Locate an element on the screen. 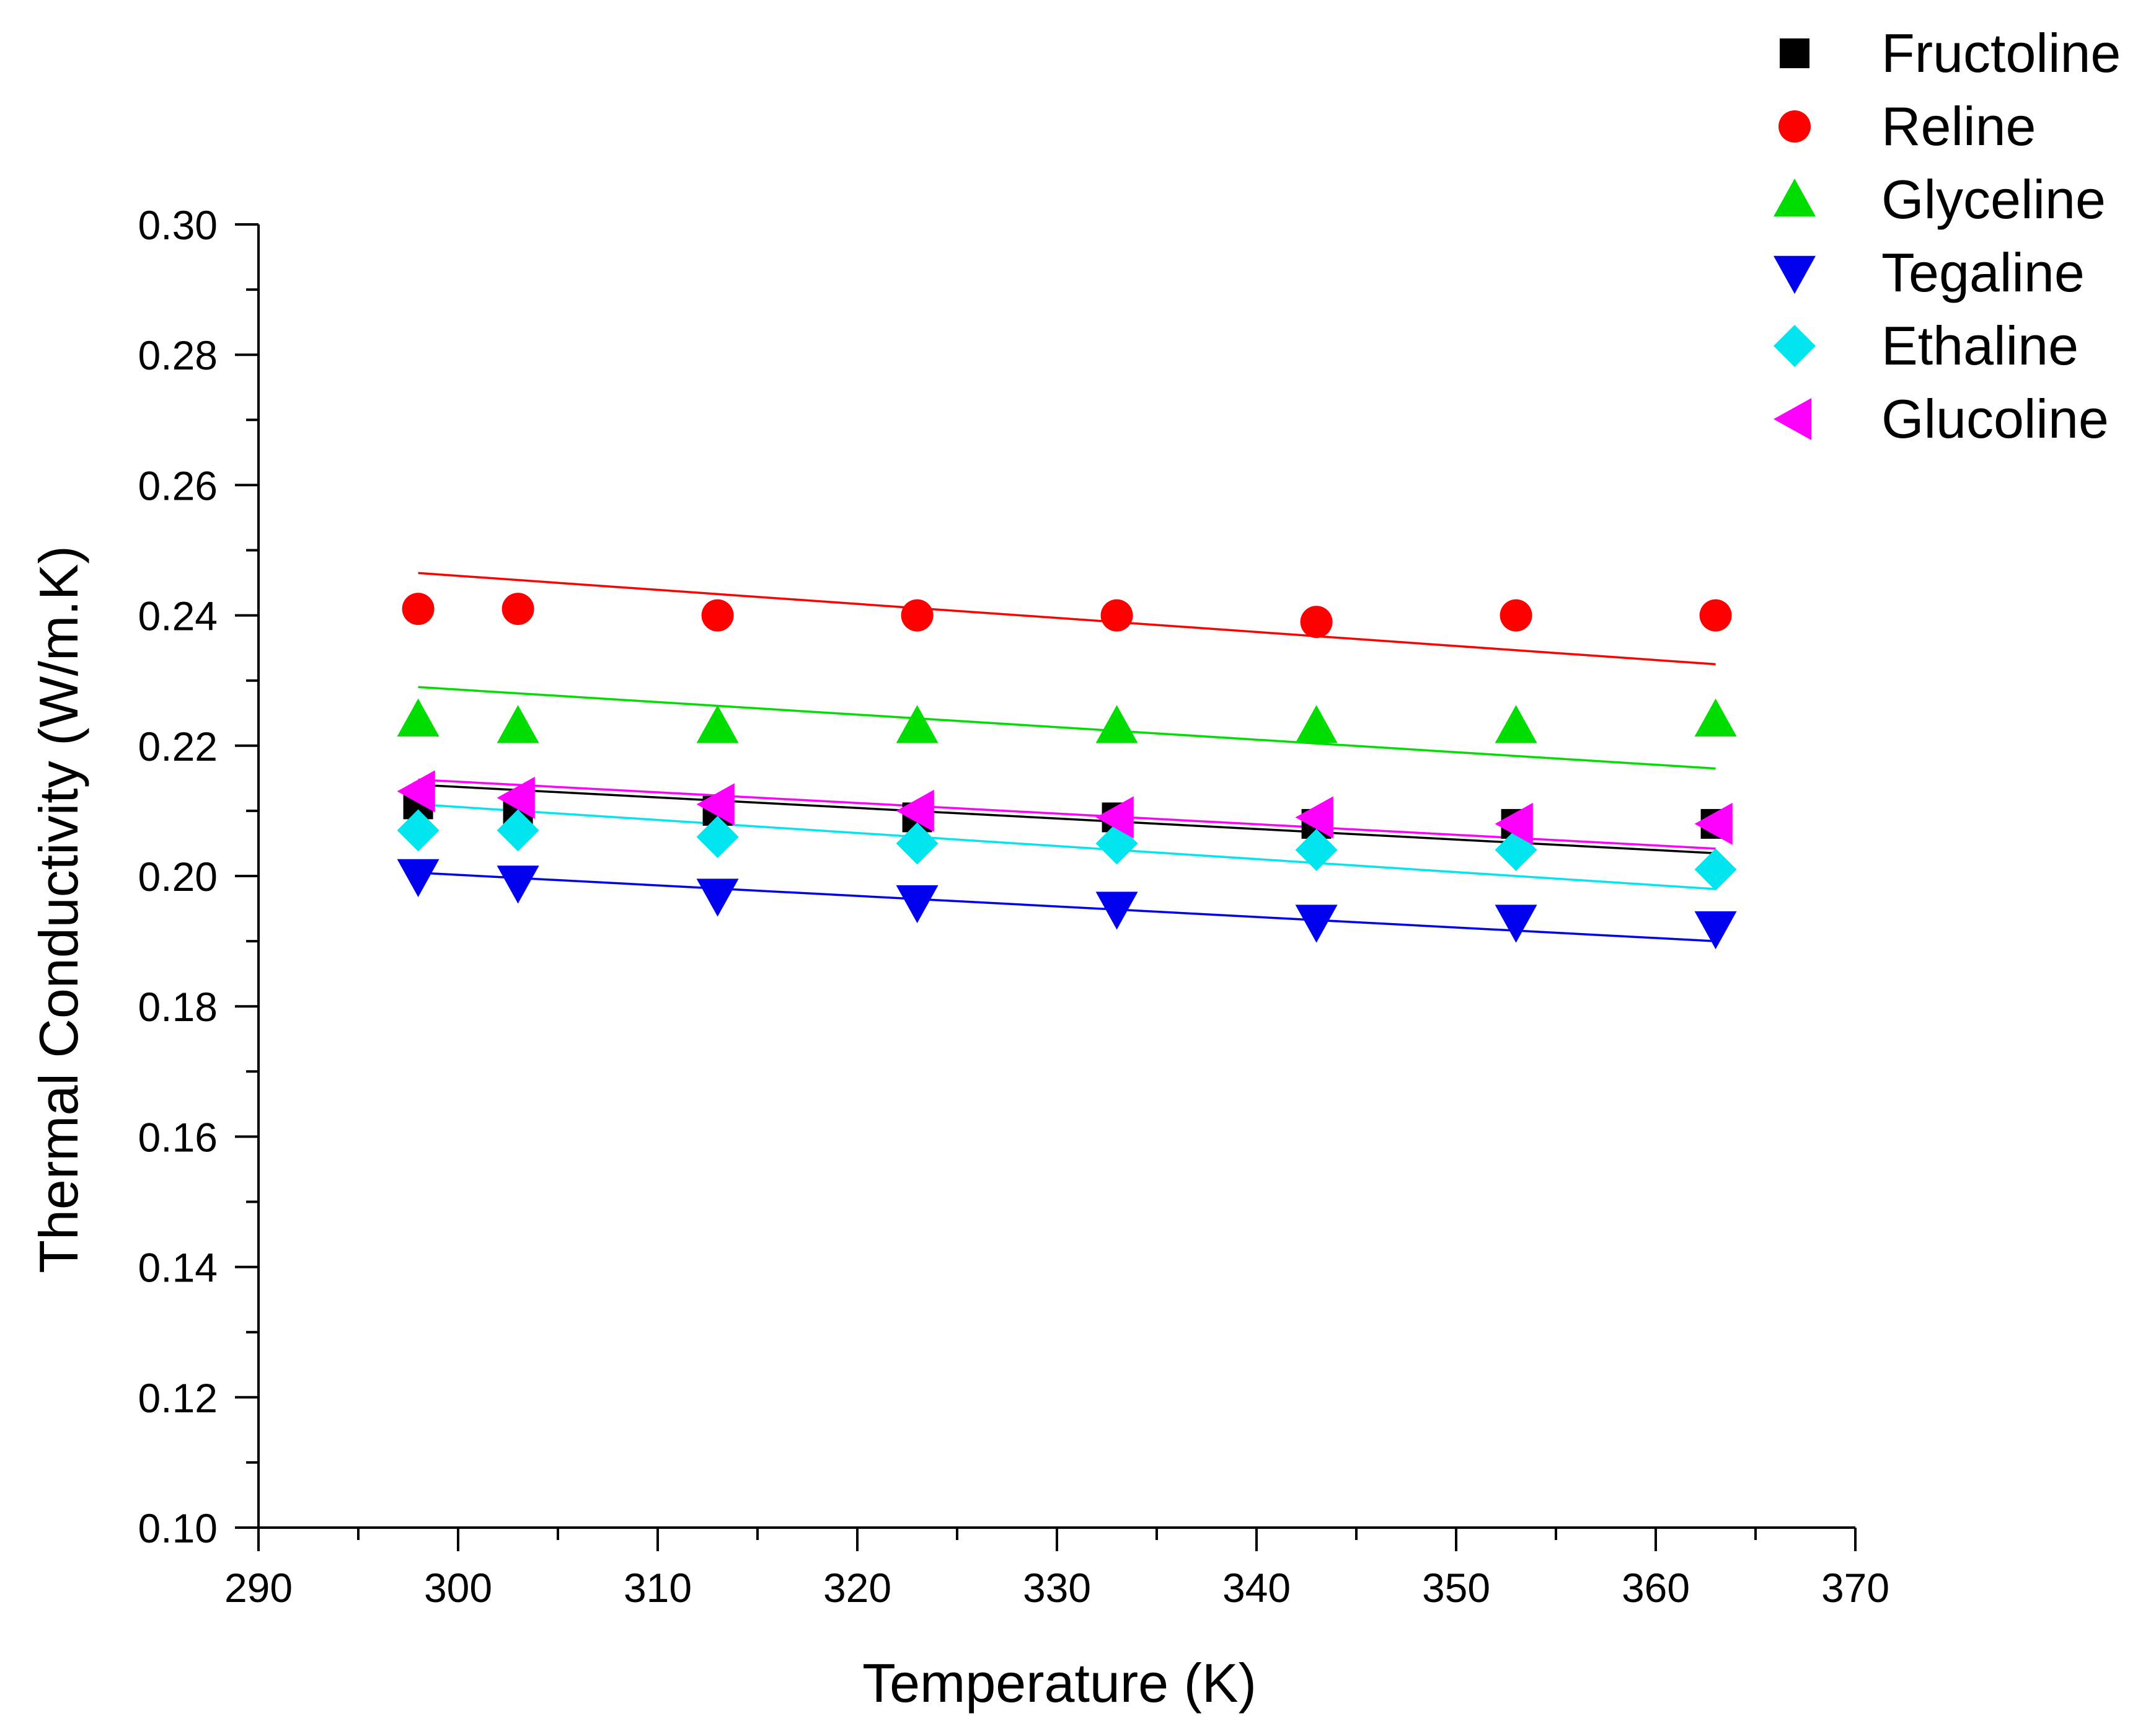 The image size is (2156, 1726). y-tick-label: 0.26 is located at coordinates (178, 485).